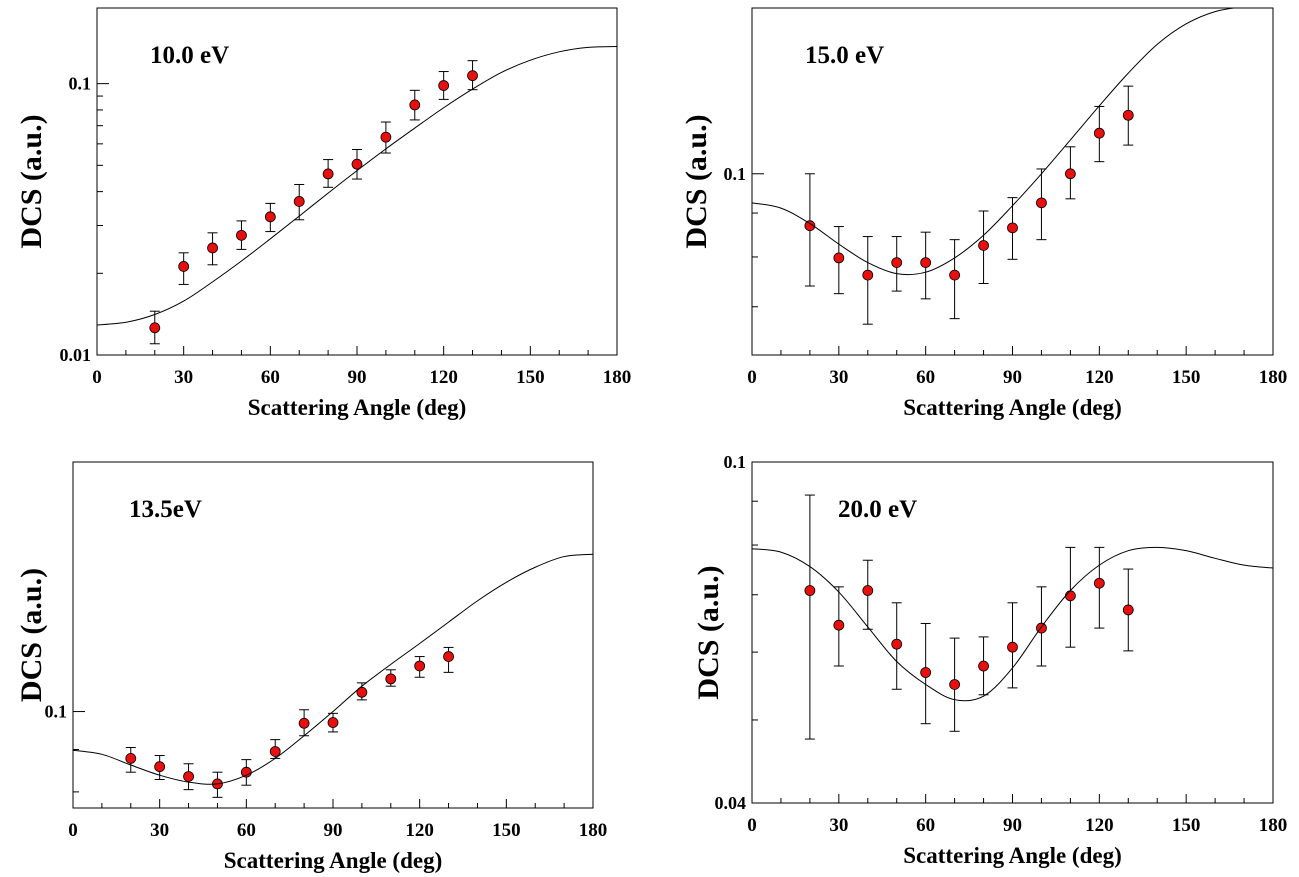  What do you see at coordinates (165, 509) in the screenshot?
I see `energy-annotation: 13.5eV` at bounding box center [165, 509].